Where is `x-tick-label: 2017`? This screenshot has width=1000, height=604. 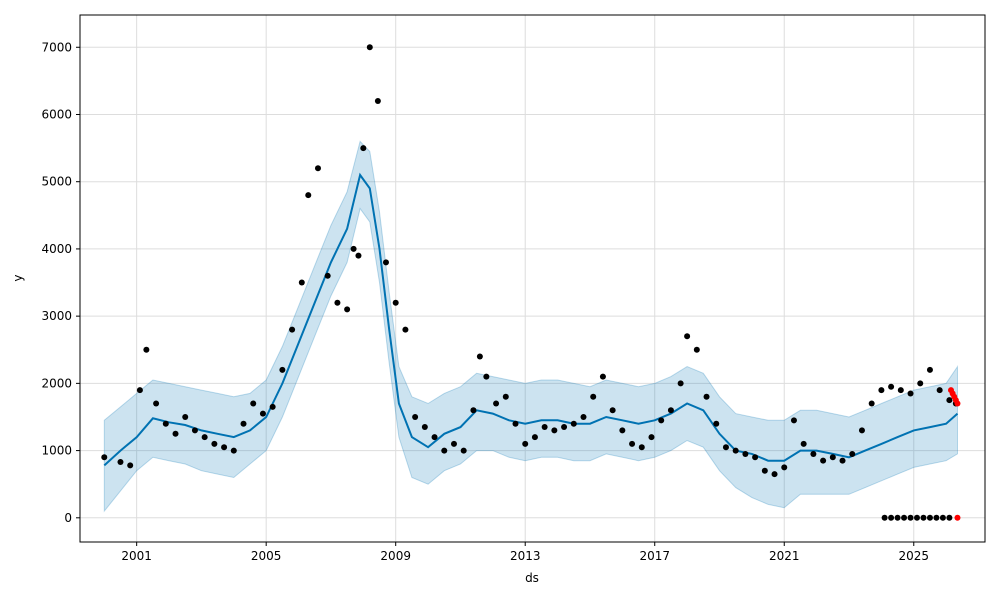
x-tick-label: 2017 is located at coordinates (654, 556).